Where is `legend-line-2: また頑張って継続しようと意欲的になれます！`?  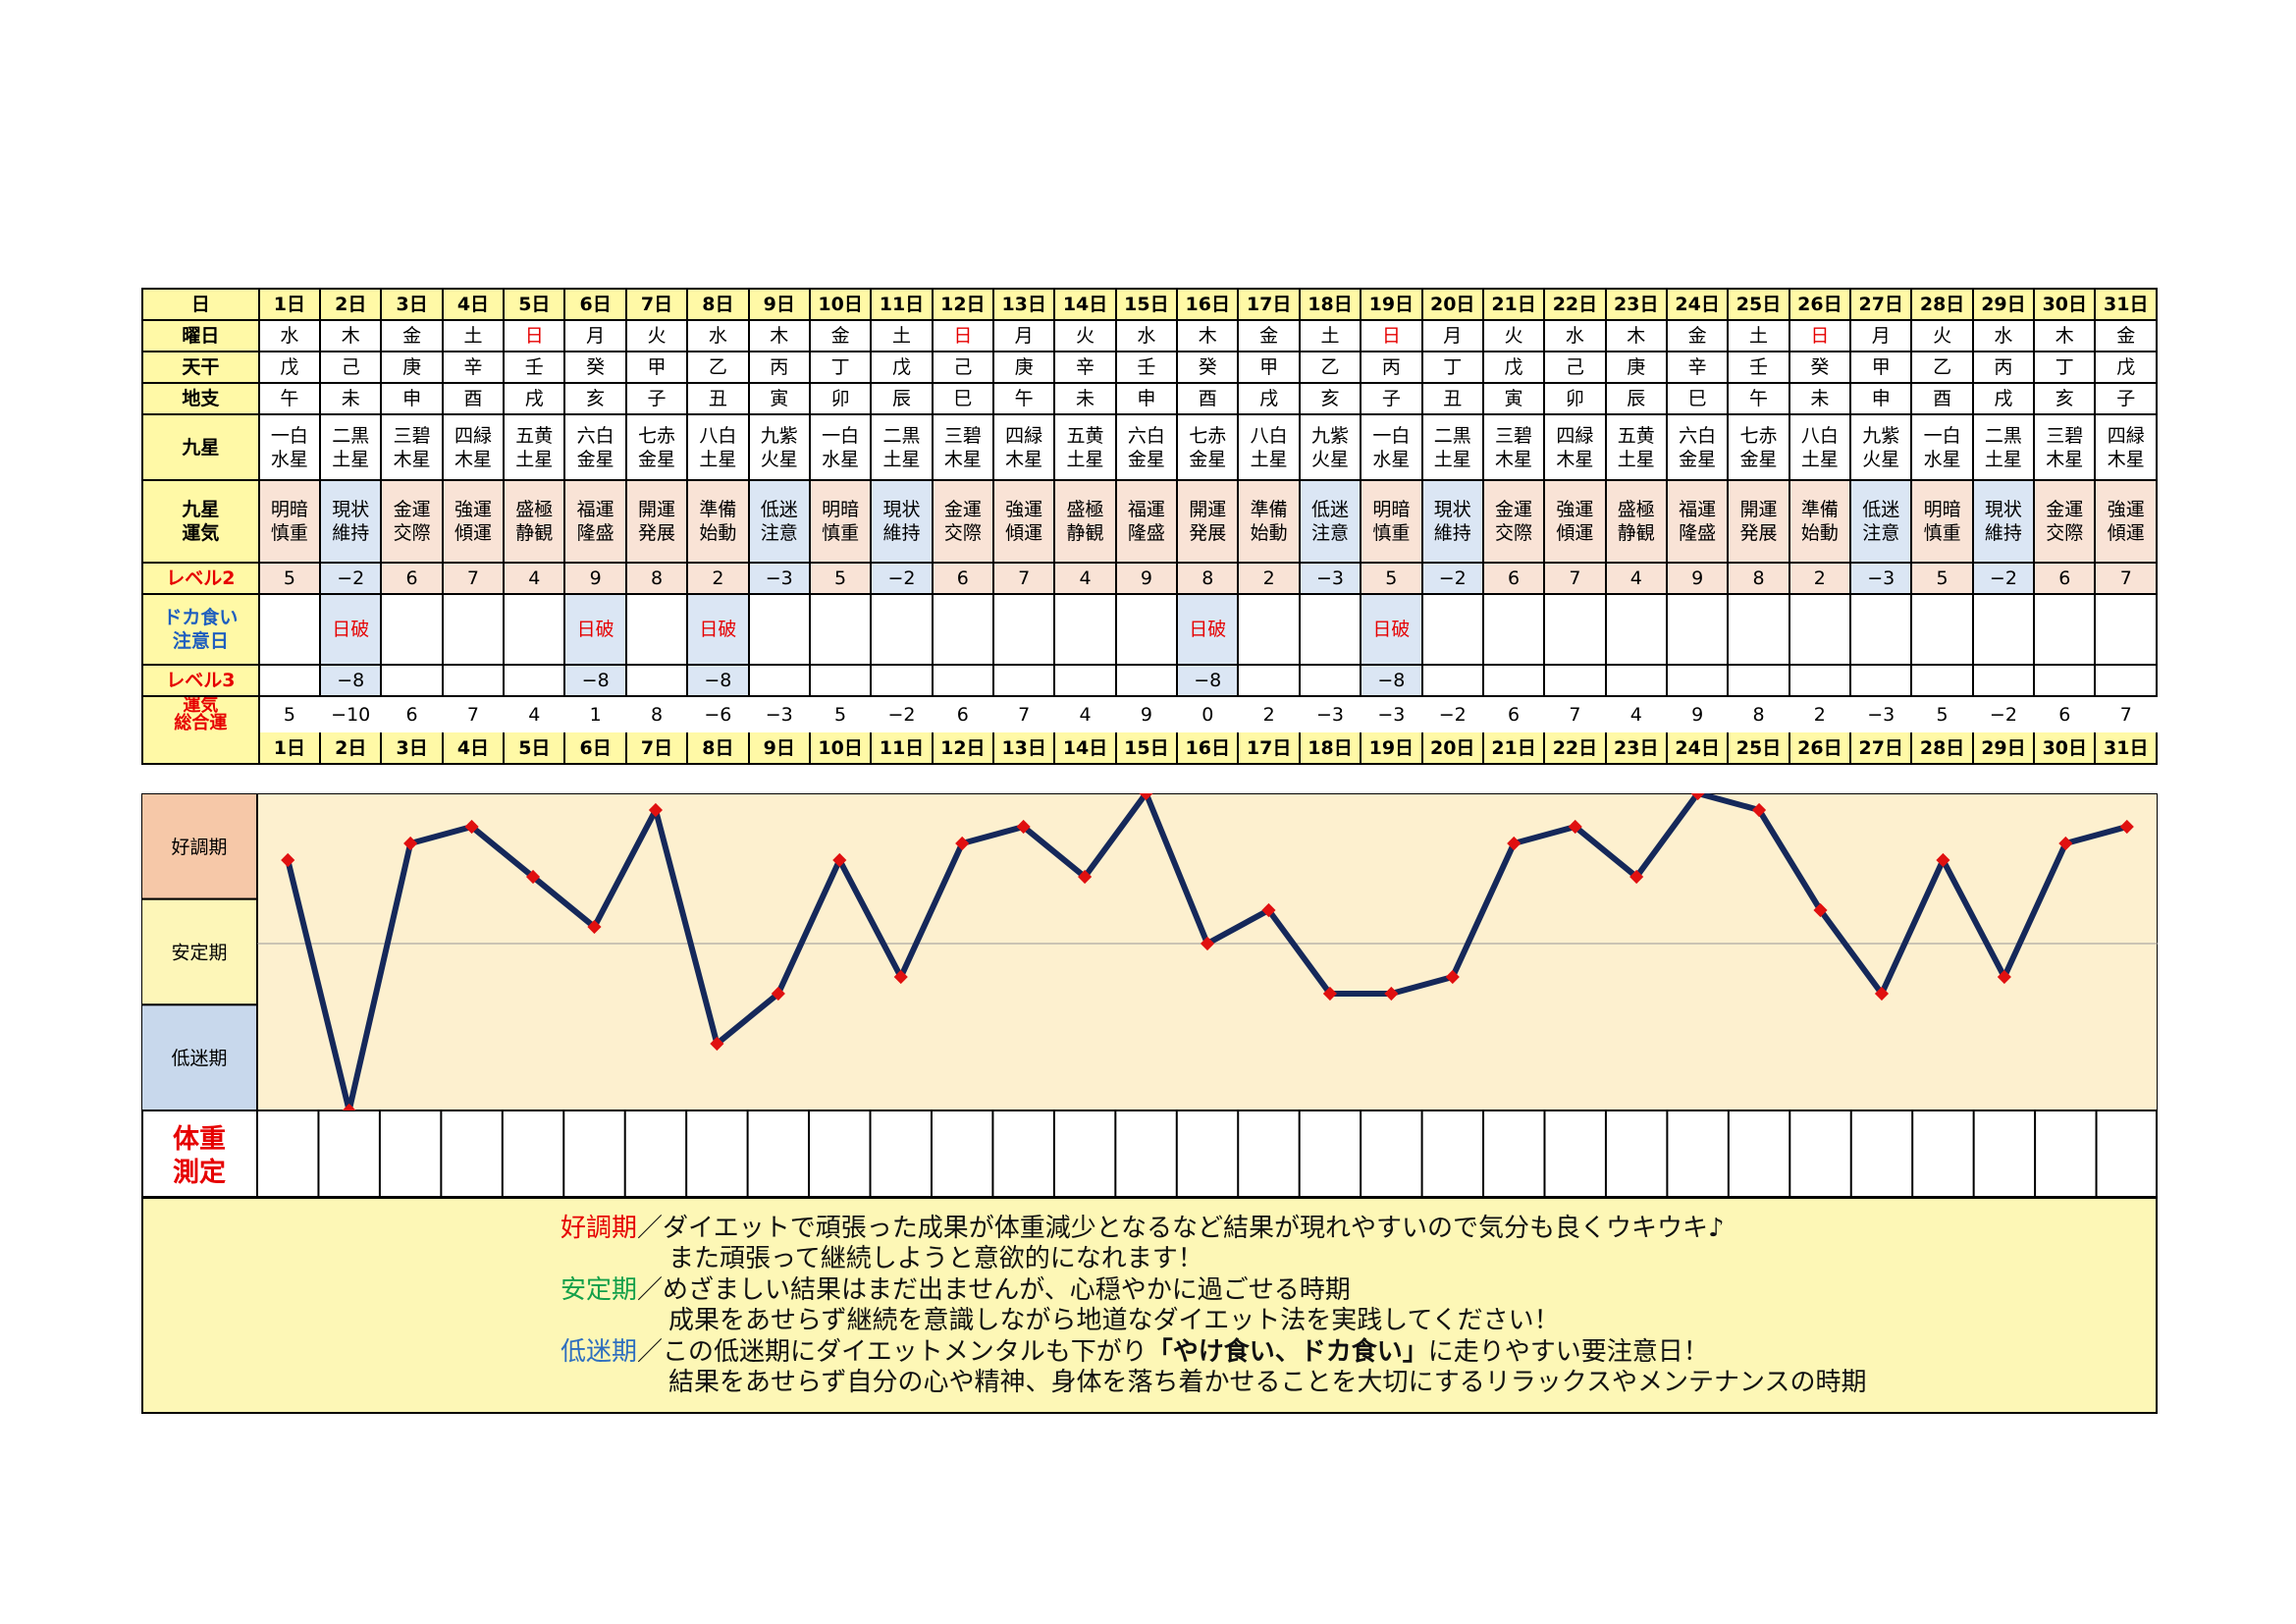 legend-line-2: また頑張って継続しようと意欲的になれます！ is located at coordinates (935, 1258).